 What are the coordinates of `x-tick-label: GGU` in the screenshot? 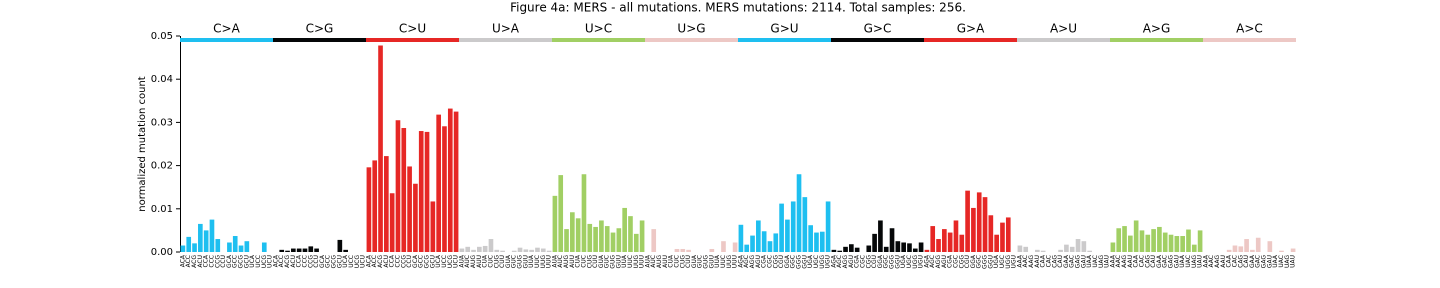 It's located at (990, 262).